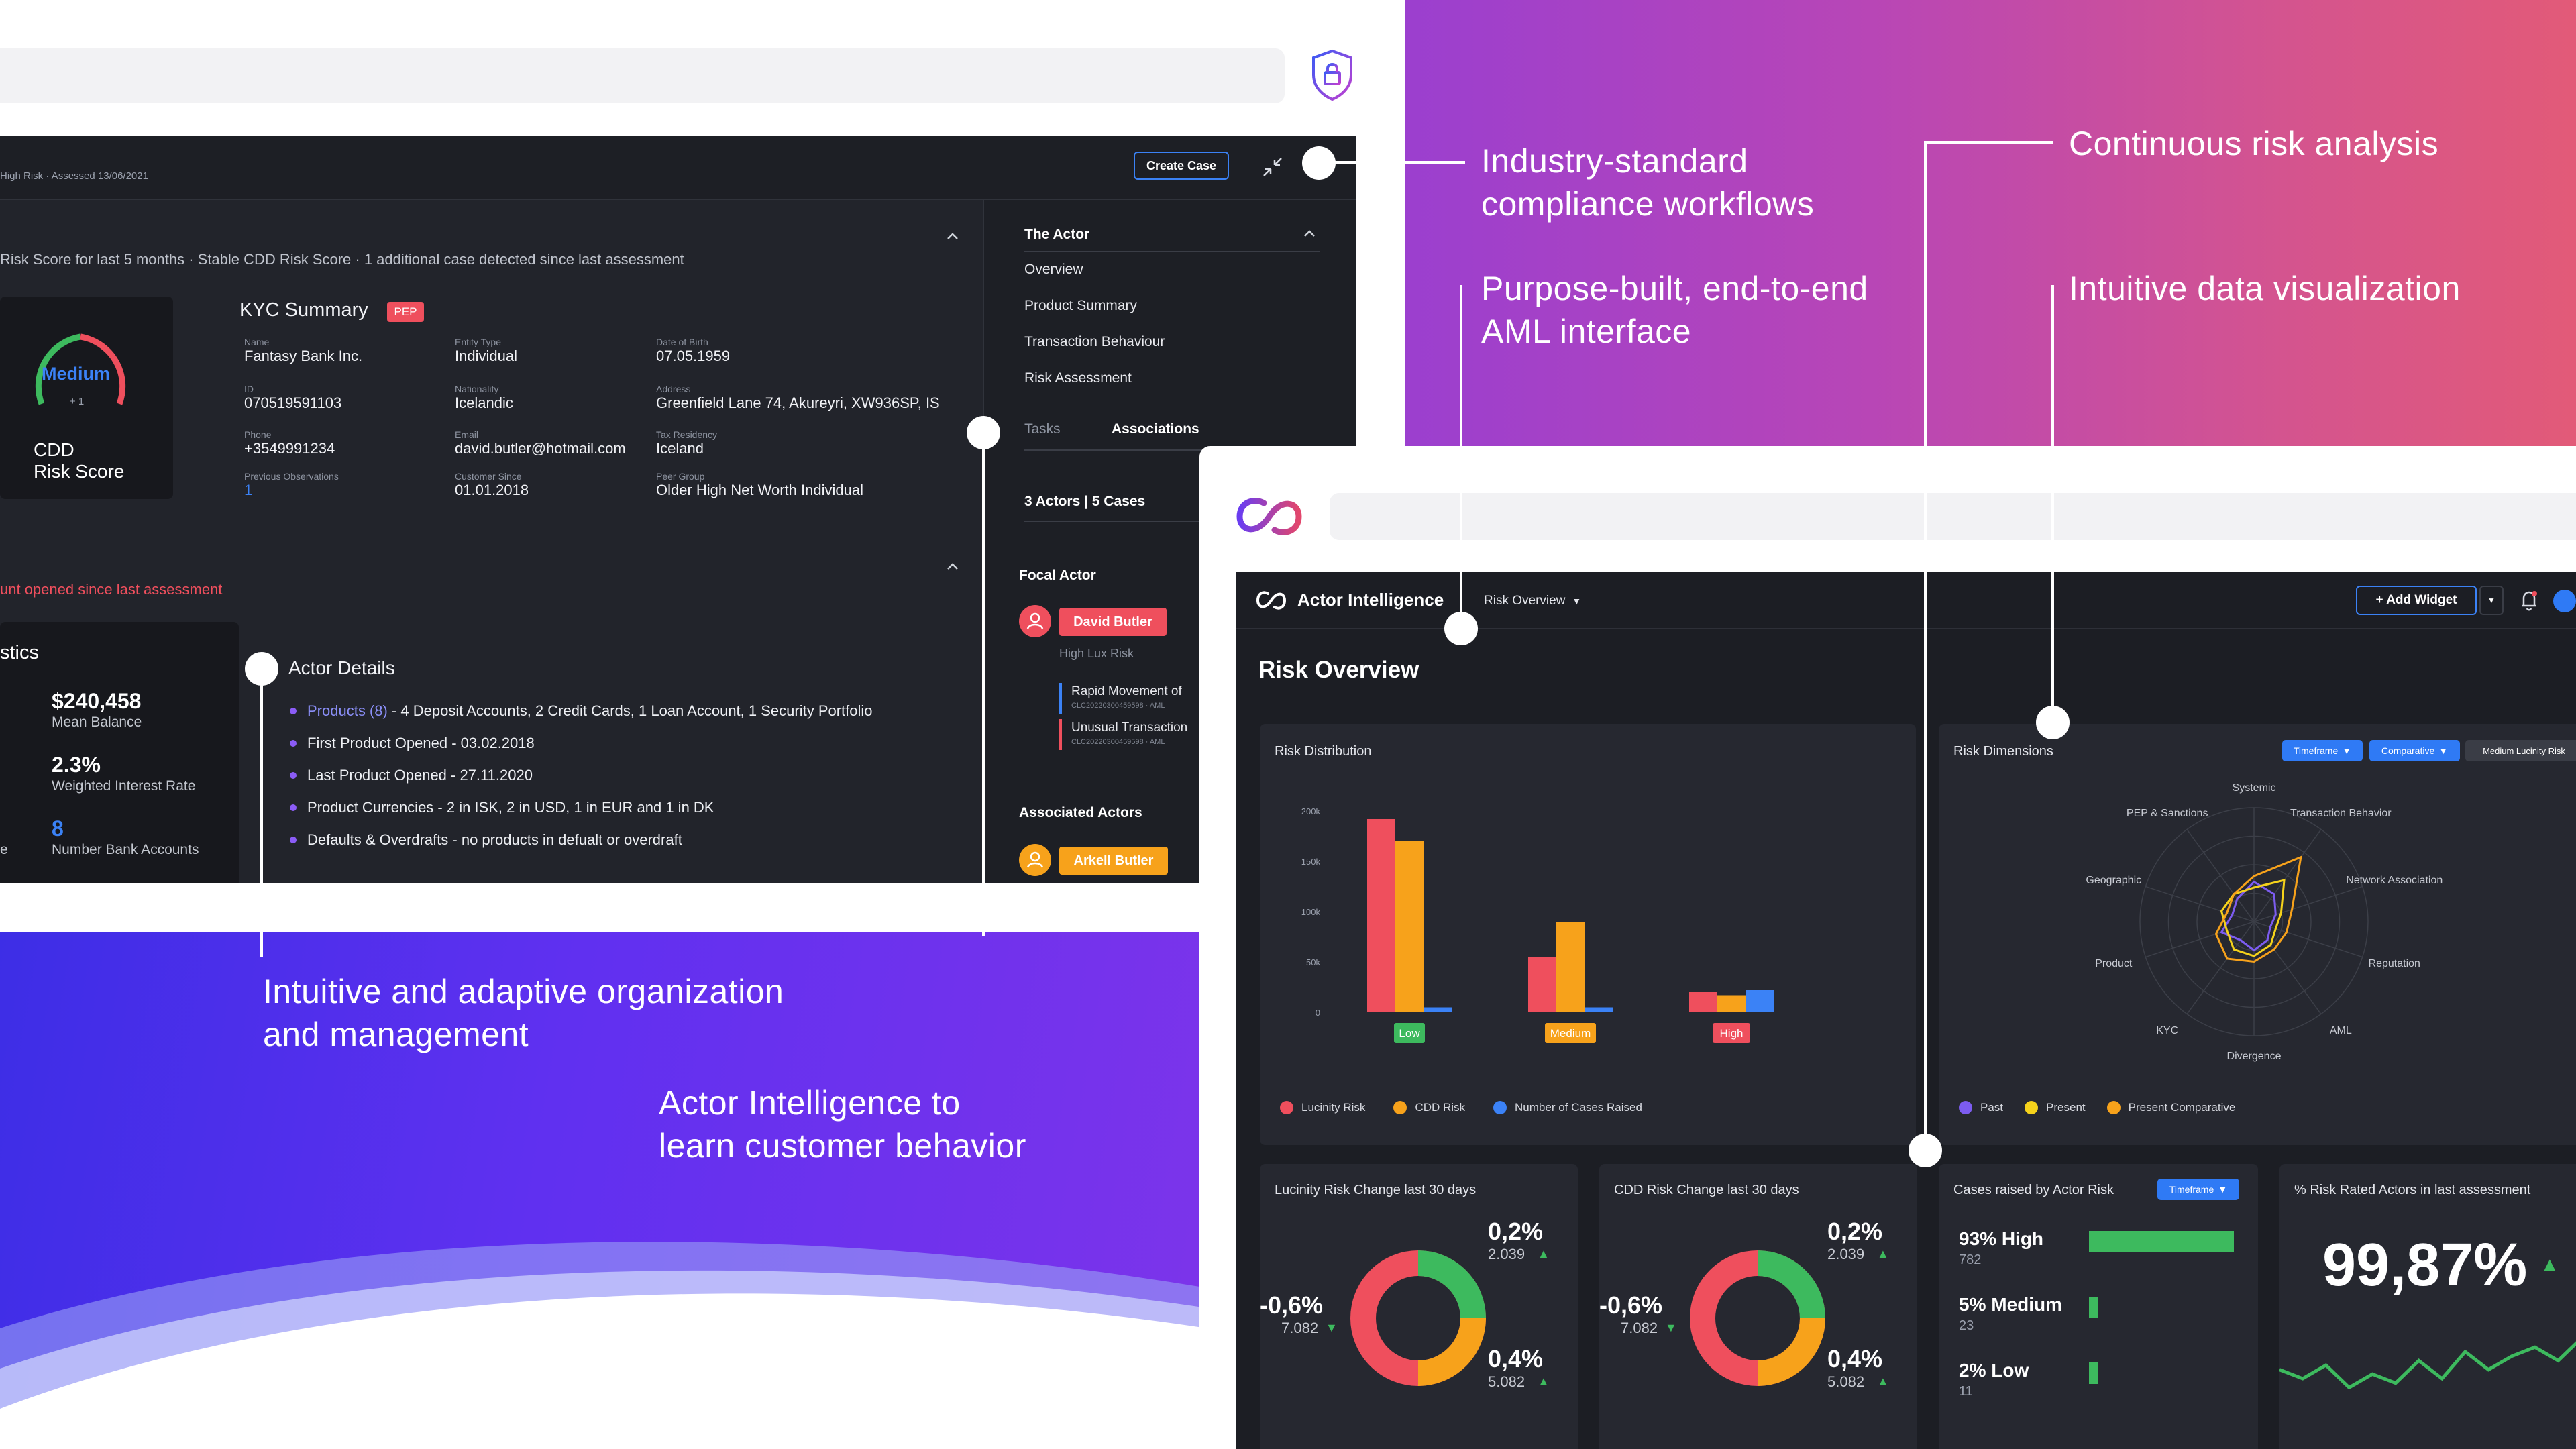 The image size is (2576, 1449). What do you see at coordinates (2167, 1030) in the screenshot?
I see `radar-axis-label: KYC` at bounding box center [2167, 1030].